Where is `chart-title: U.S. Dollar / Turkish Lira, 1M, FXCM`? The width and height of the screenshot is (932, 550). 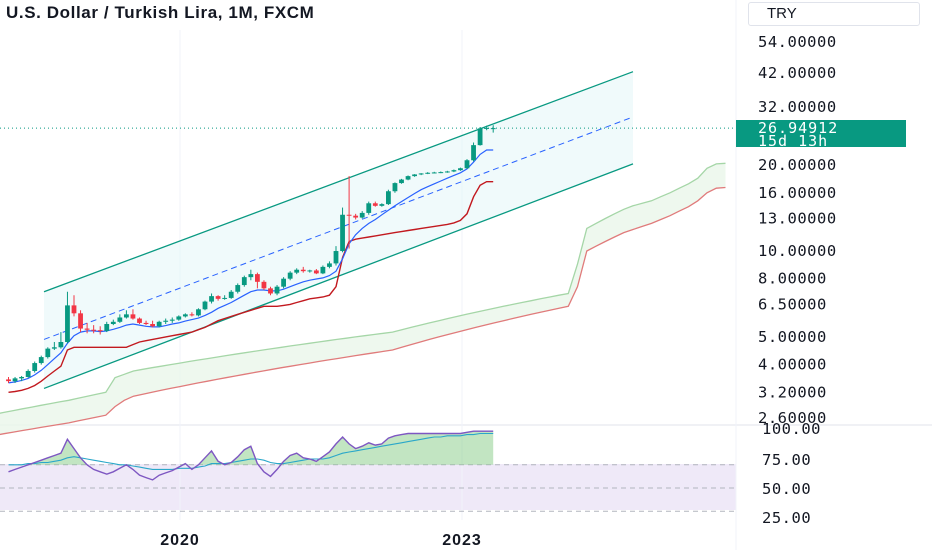 chart-title: U.S. Dollar / Turkish Lira, 1M, FXCM is located at coordinates (160, 12).